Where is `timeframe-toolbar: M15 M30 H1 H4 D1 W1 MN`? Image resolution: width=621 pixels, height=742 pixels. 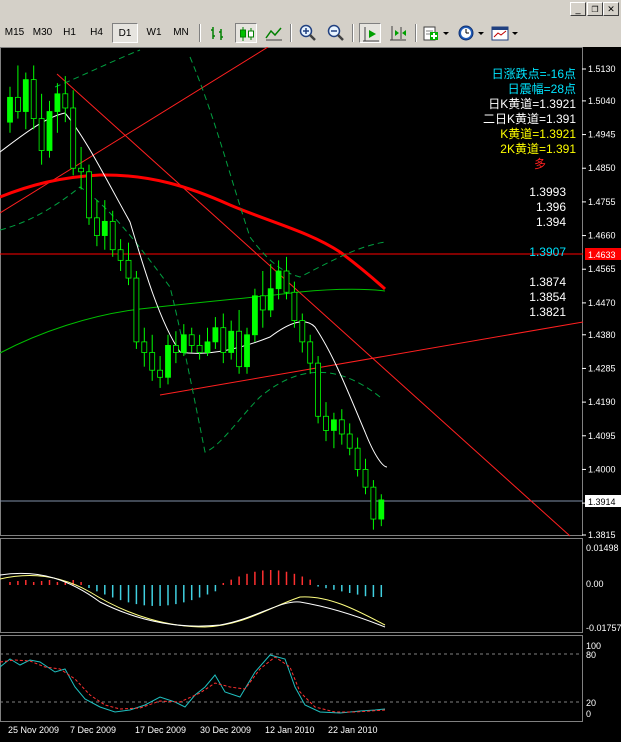 timeframe-toolbar: M15 M30 H1 H4 D1 W1 MN is located at coordinates (310, 33).